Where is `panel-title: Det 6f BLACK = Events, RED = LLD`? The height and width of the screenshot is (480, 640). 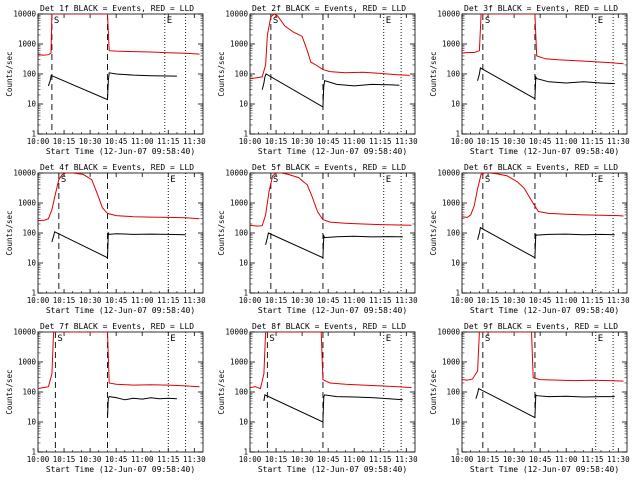
panel-title: Det 6f BLACK = Events, RED = LLD is located at coordinates (541, 167).